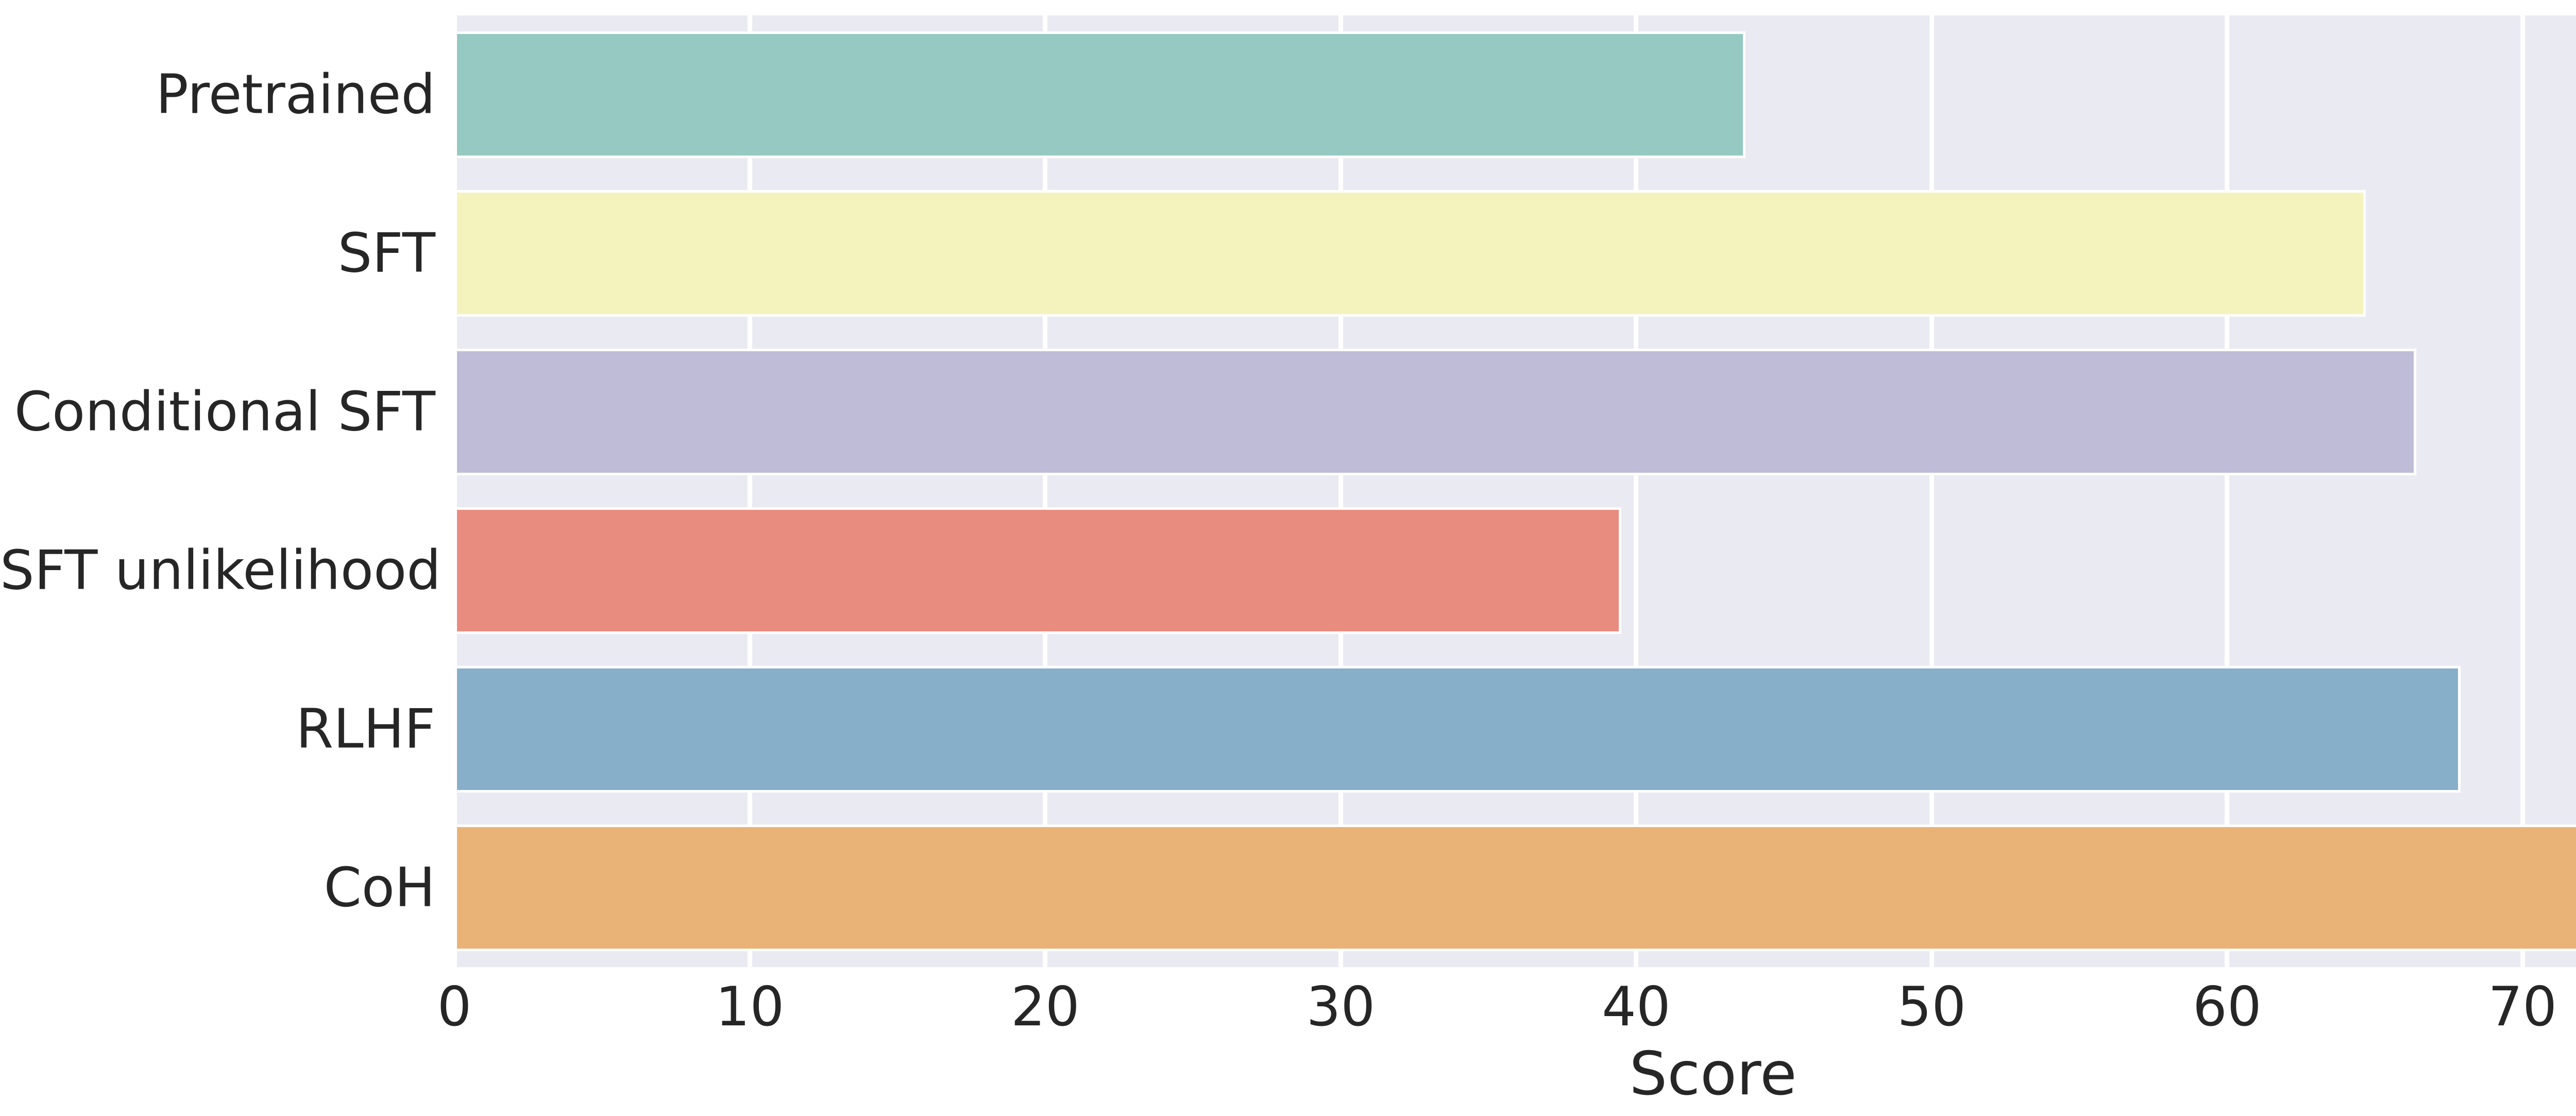 The width and height of the screenshot is (2576, 1116). I want to click on x-tick-10: 10, so click(750, 1006).